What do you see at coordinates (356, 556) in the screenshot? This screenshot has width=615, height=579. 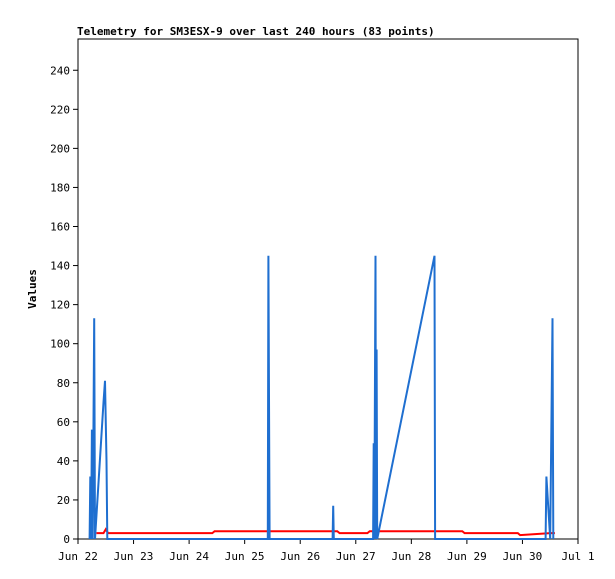 I see `x-tick-label: Jun 27` at bounding box center [356, 556].